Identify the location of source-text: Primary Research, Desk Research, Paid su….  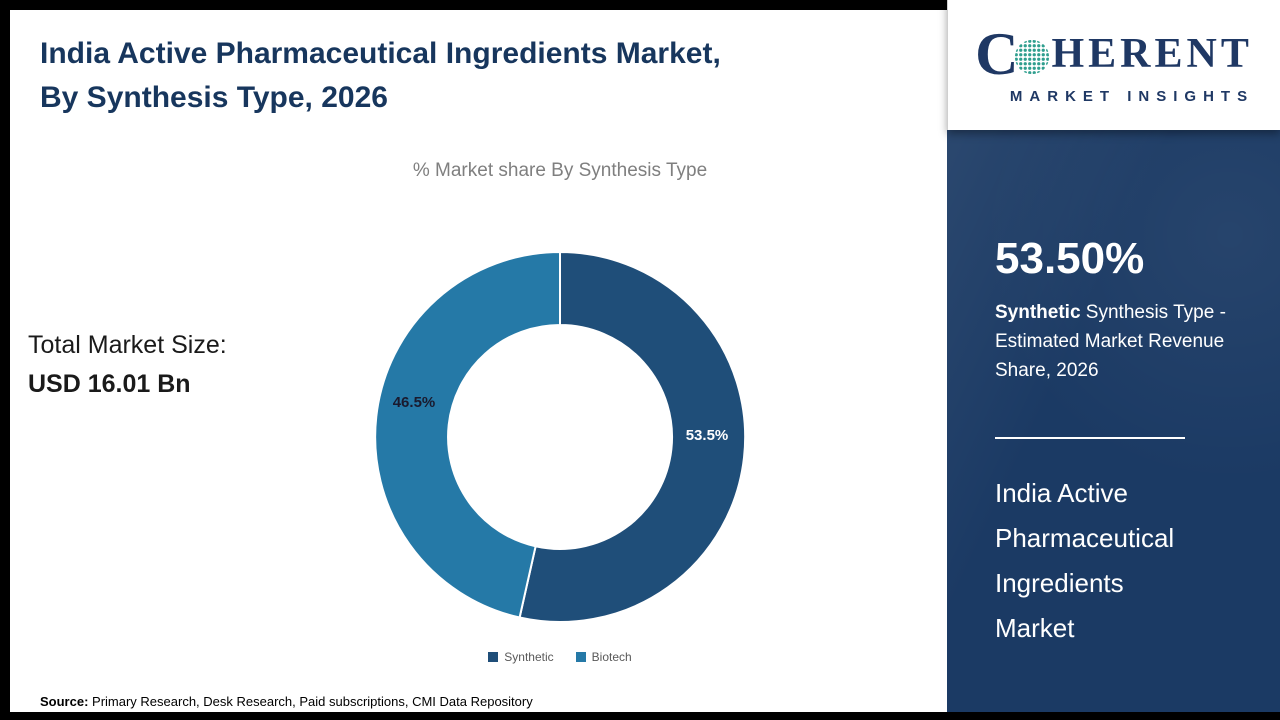
(310, 701).